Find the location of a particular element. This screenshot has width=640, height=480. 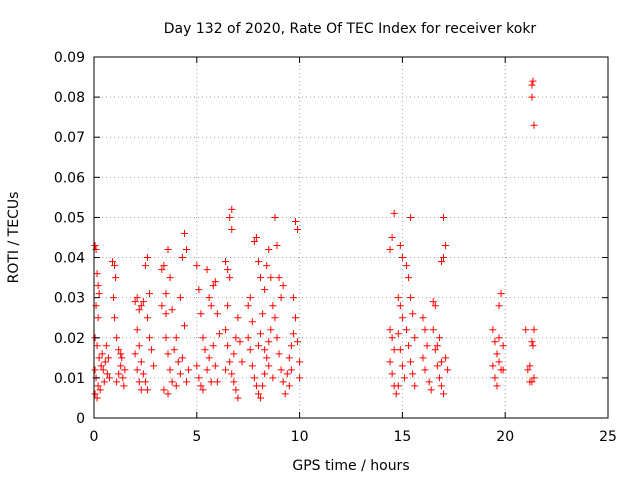

x-tick-label: 20 is located at coordinates (505, 437).